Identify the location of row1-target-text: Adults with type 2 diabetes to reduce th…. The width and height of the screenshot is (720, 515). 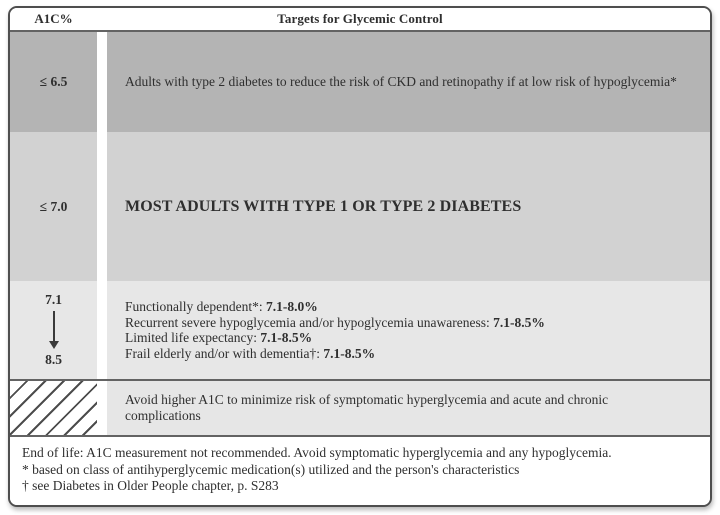
(401, 81).